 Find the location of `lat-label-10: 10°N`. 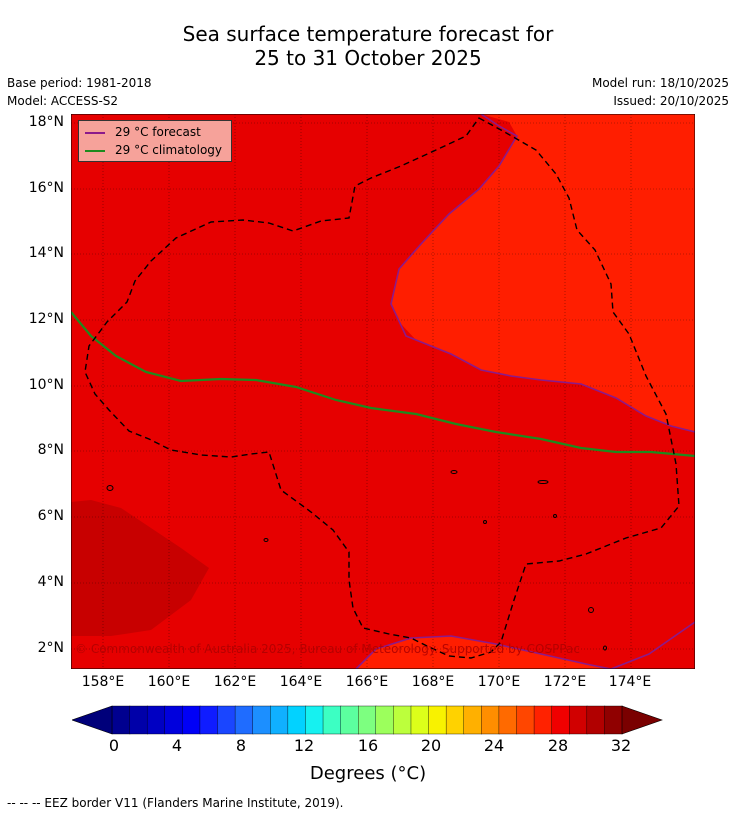

lat-label-10: 10°N is located at coordinates (46, 385).